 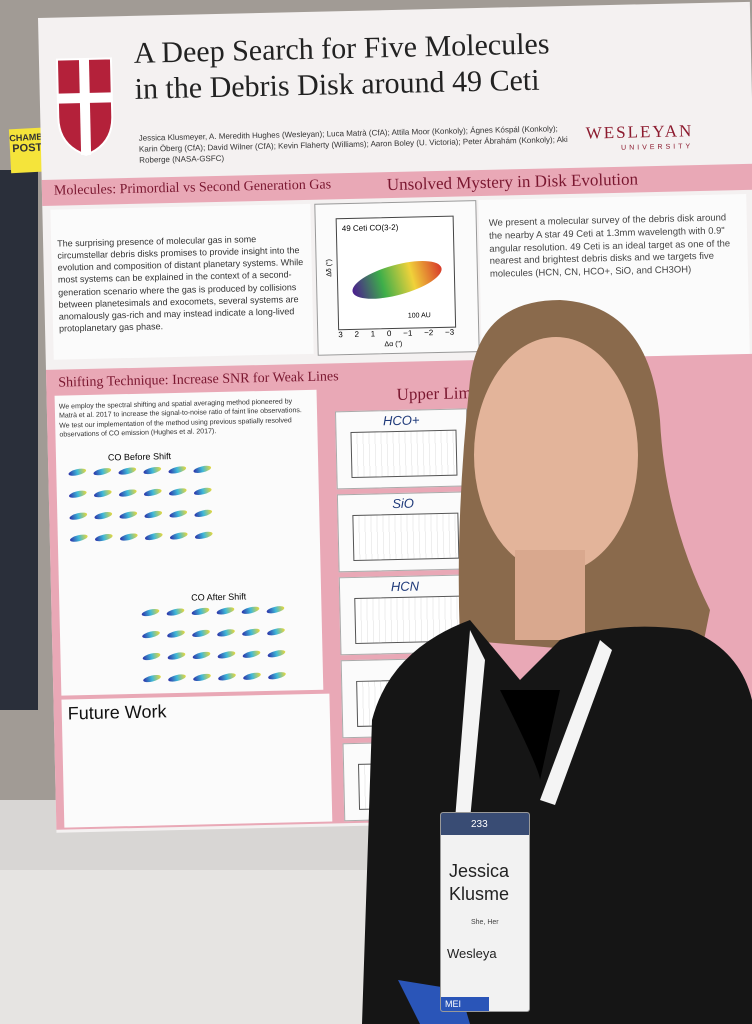 I want to click on badge-school: Wesleya, so click(x=472, y=953).